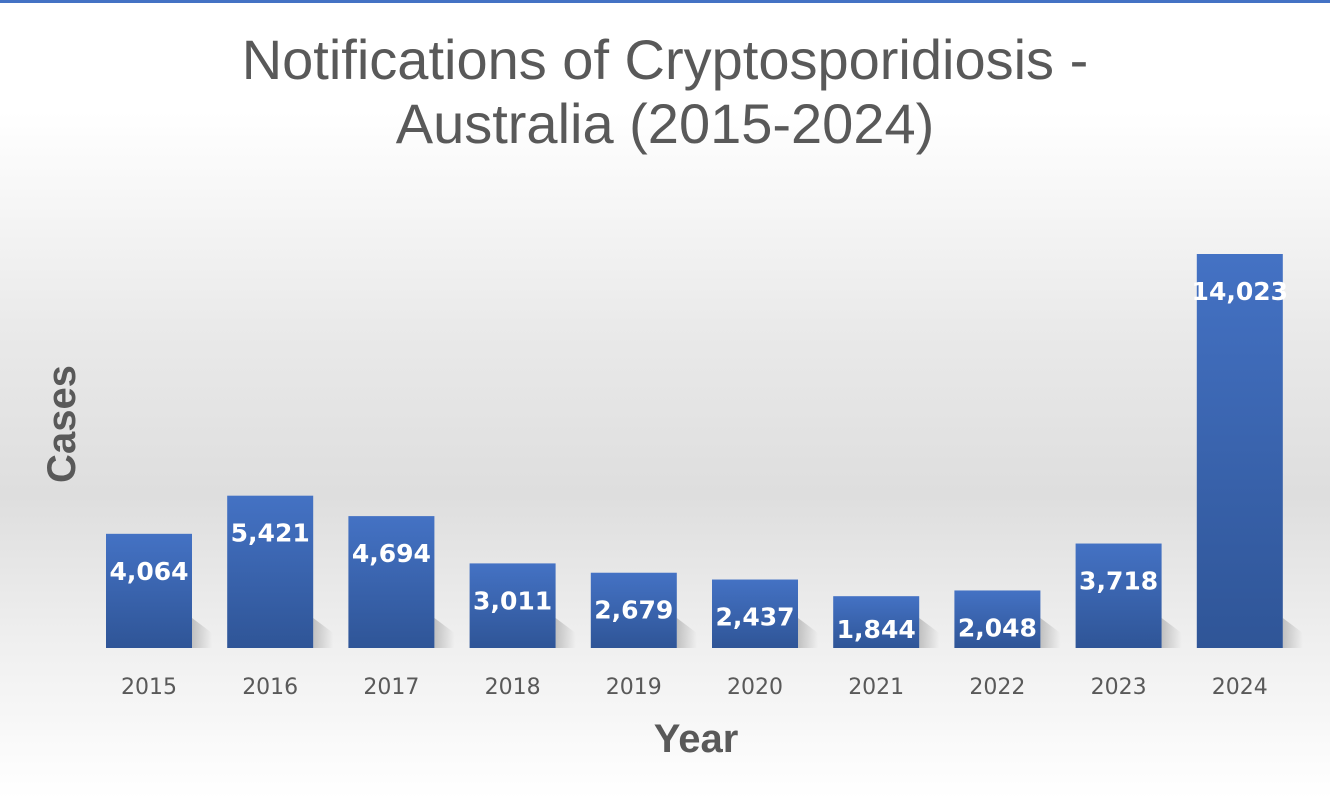 This screenshot has width=1330, height=799. What do you see at coordinates (1119, 687) in the screenshot?
I see `x-tick-2023: 2023` at bounding box center [1119, 687].